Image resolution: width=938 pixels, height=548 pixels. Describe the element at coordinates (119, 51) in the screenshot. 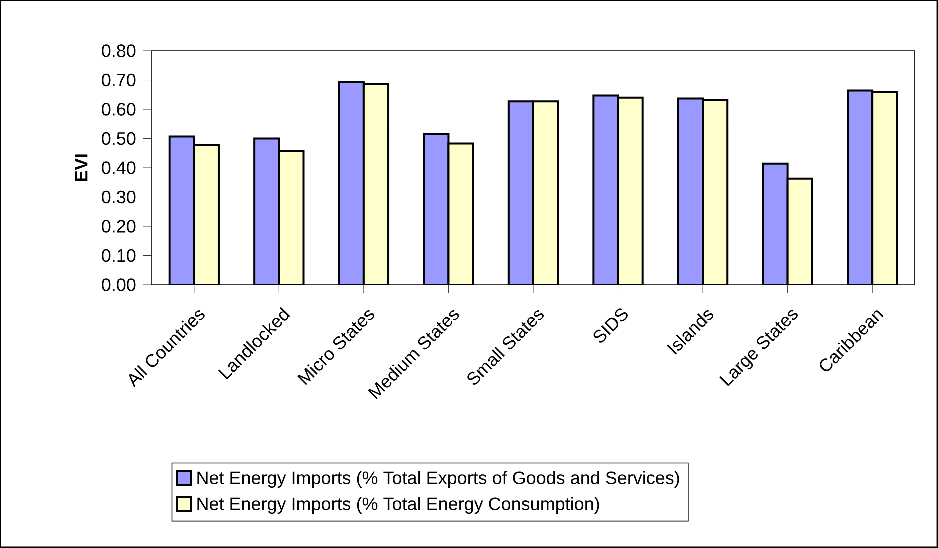

I see `y-tick-label: 0.80` at that location.